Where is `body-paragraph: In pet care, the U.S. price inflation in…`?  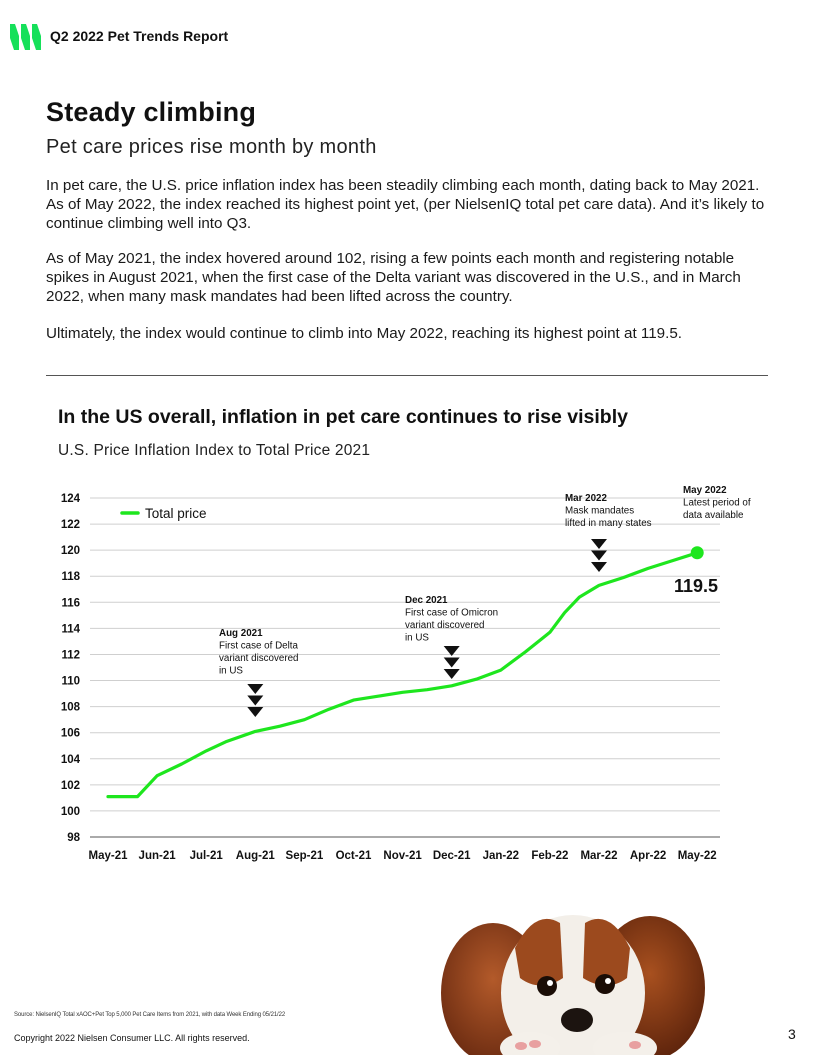
body-paragraph: In pet care, the U.S. price inflation in… is located at coordinates (405, 204).